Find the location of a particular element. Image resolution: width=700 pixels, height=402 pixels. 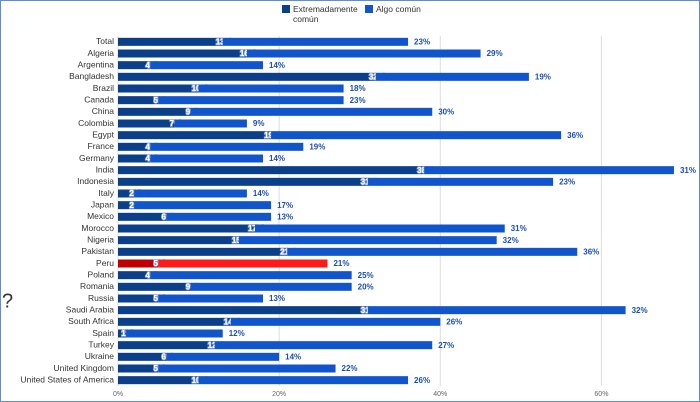

y-tick-label: Algeria is located at coordinates (101, 53).